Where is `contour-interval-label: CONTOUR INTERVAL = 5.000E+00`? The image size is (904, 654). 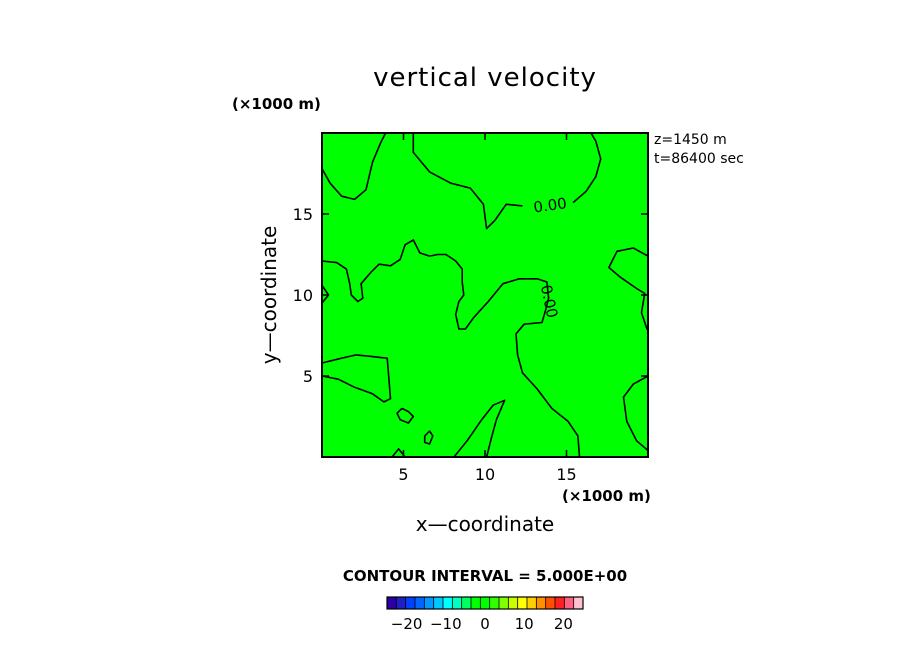 contour-interval-label: CONTOUR INTERVAL = 5.000E+00 is located at coordinates (485, 576).